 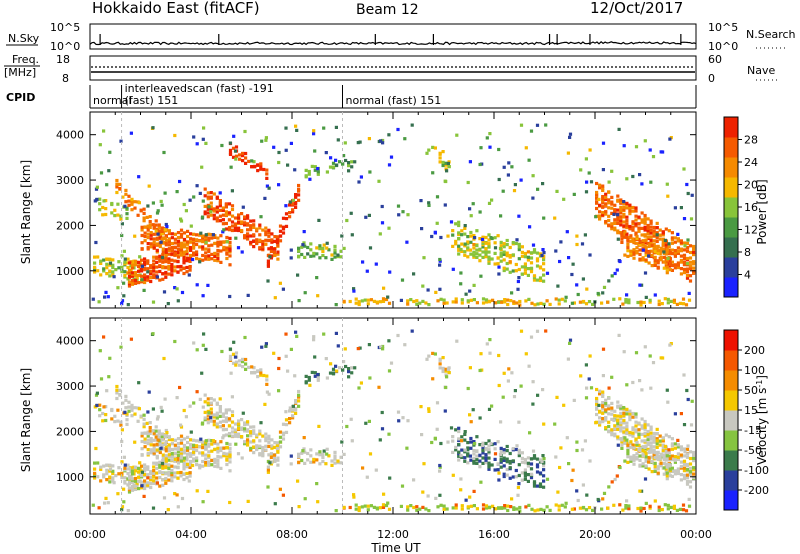 I want to click on nsky-tick-top: 10^5, so click(x=65, y=27).